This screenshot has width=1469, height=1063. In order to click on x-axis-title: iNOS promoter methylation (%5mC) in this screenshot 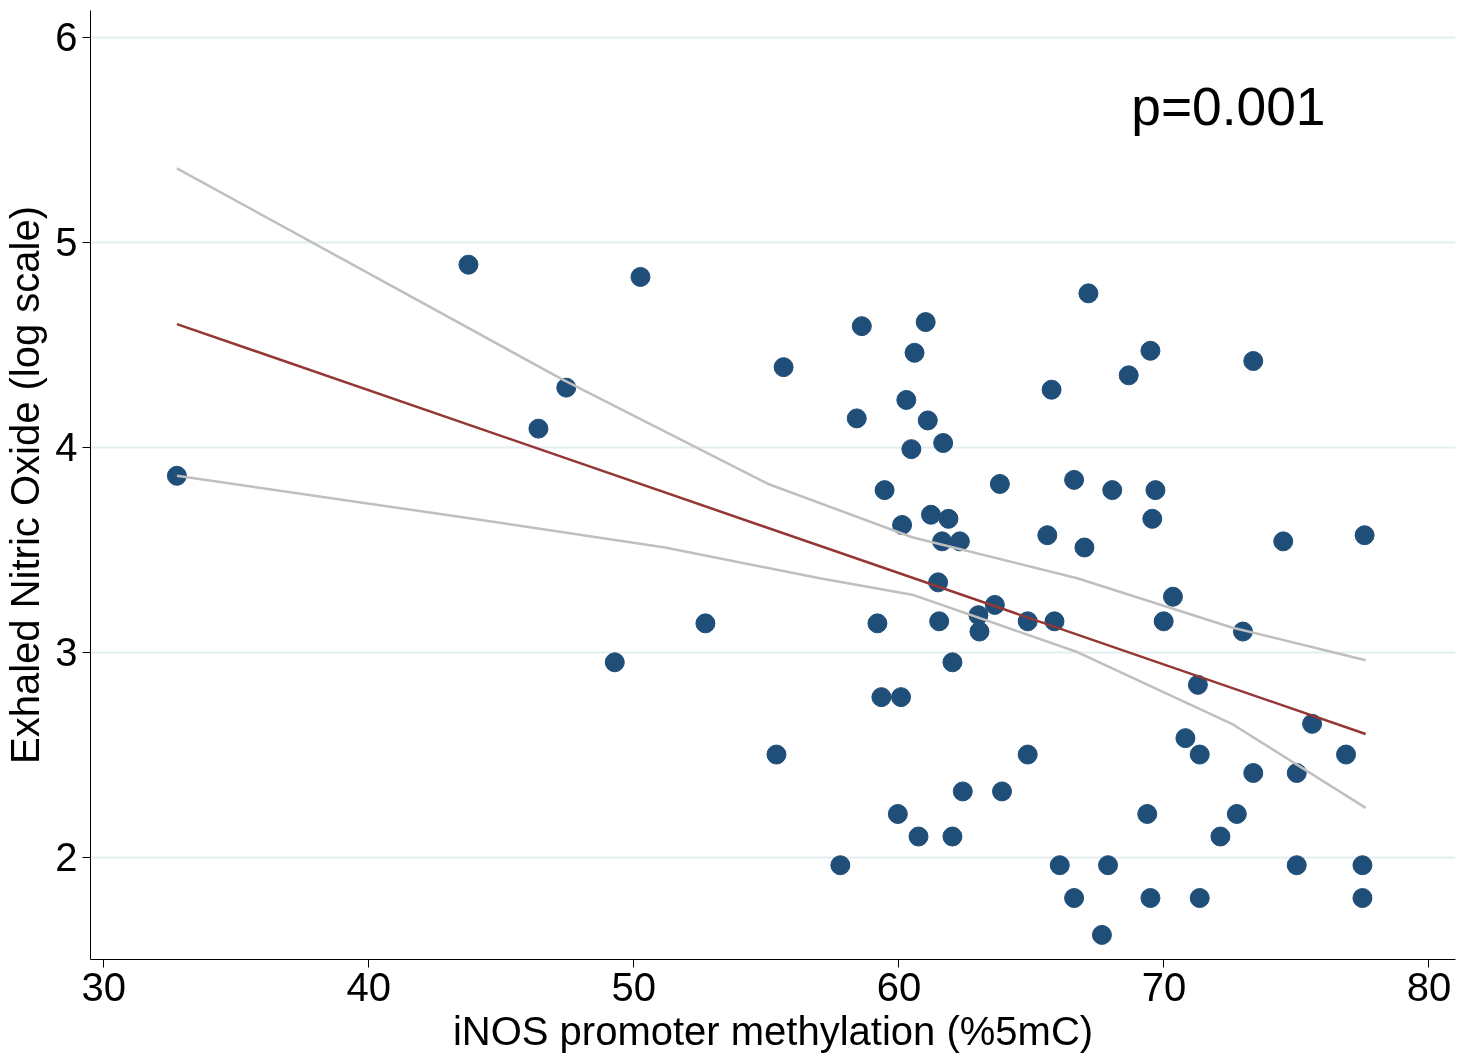, I will do `click(773, 1030)`.